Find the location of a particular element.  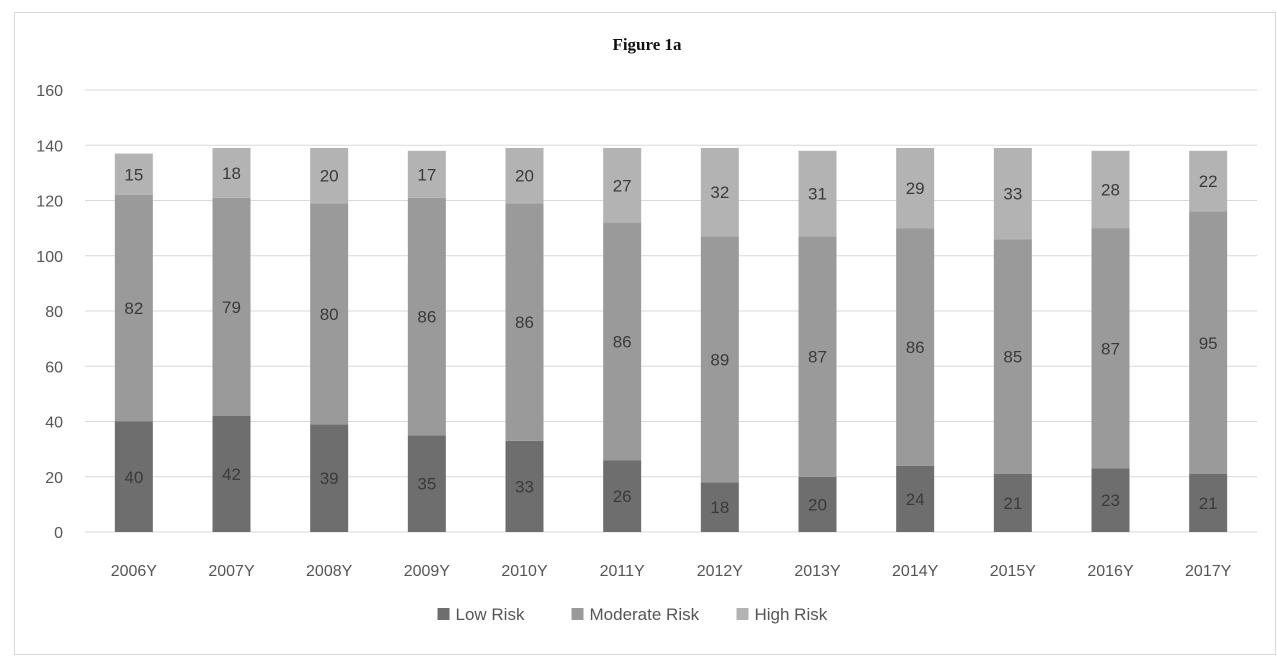

data-label: 26 is located at coordinates (622, 496).